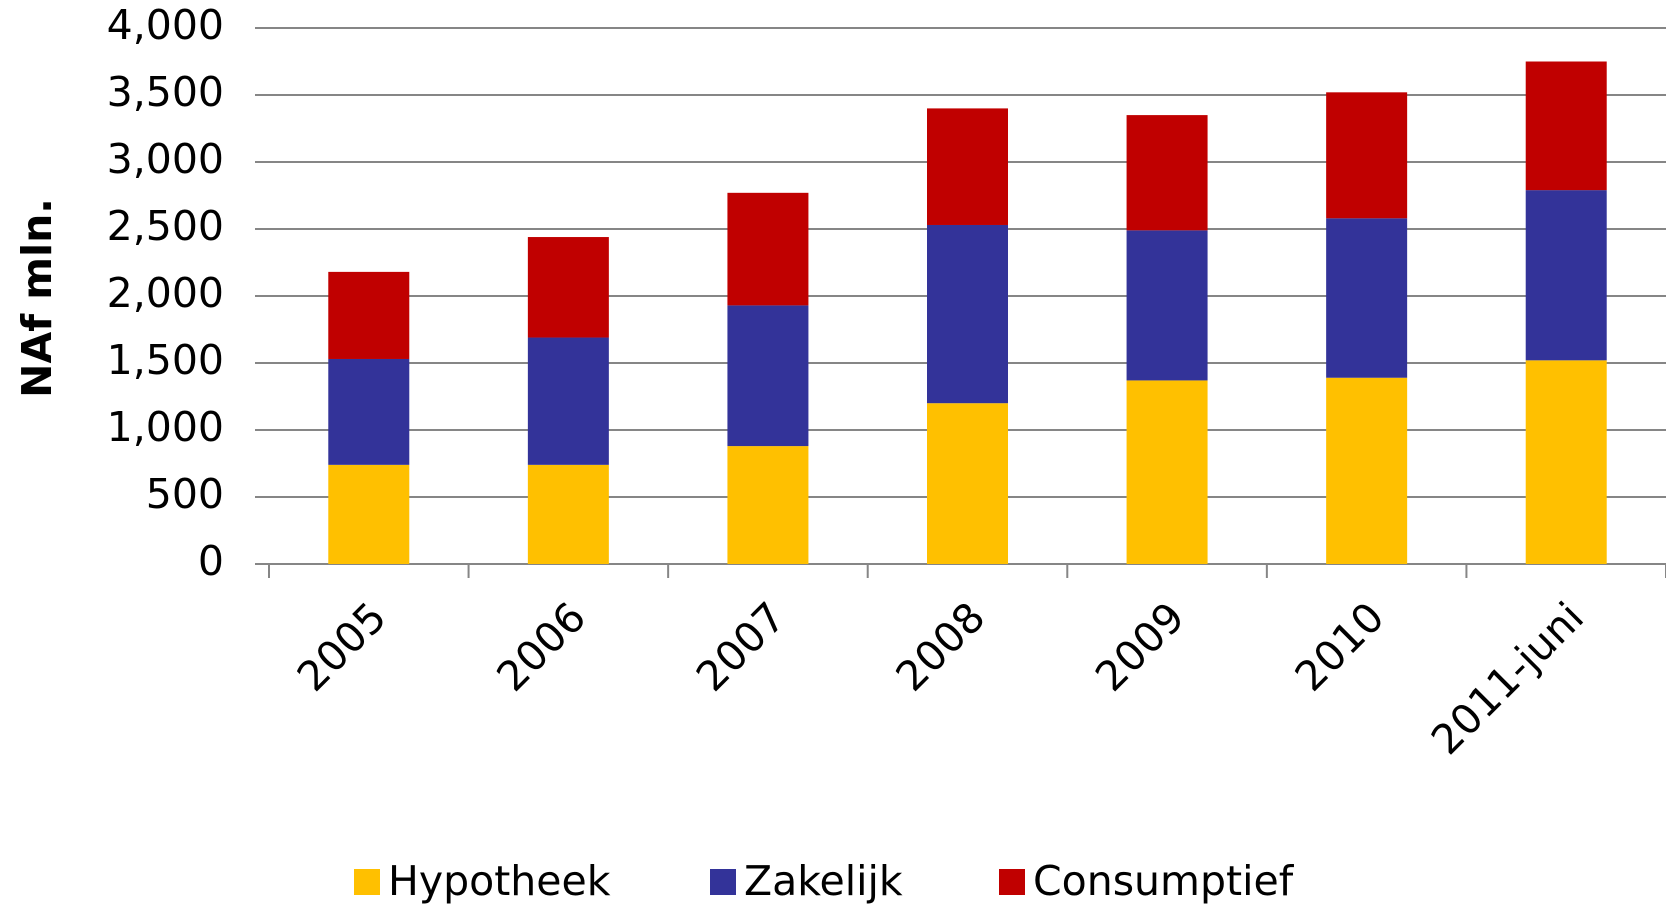  What do you see at coordinates (165, 25) in the screenshot?
I see `y-tick-label: 4,000` at bounding box center [165, 25].